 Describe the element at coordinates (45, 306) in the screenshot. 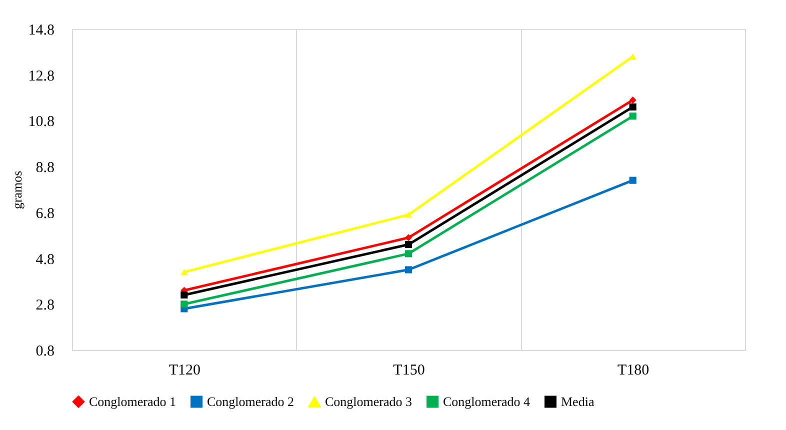

I see `y-tick-label: 2.8` at that location.